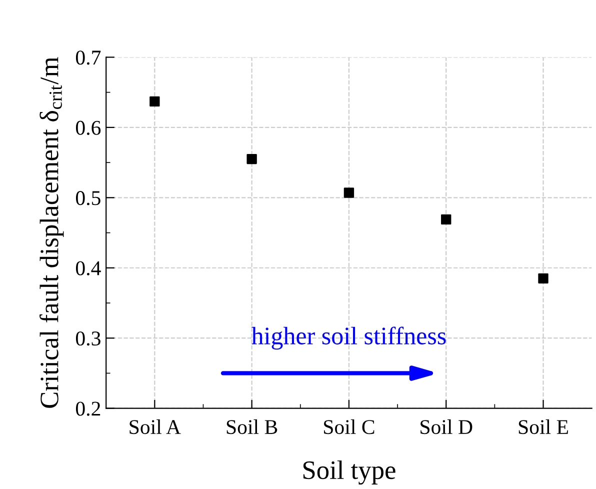 The width and height of the screenshot is (596, 489). Describe the element at coordinates (349, 338) in the screenshot. I see `annotation: higher soil stiffness` at that location.